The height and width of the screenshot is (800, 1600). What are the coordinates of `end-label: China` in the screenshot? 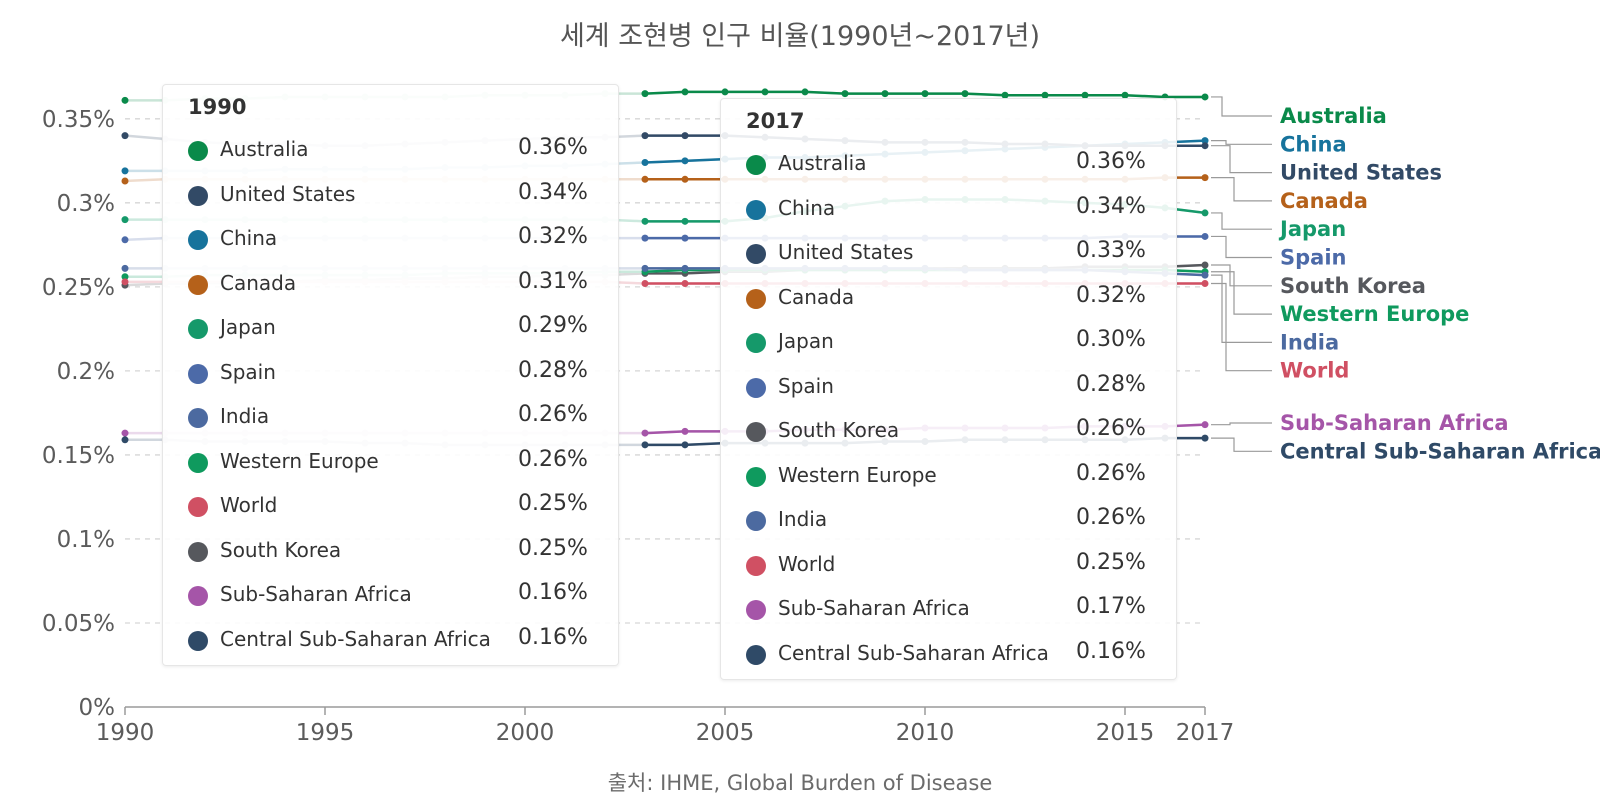 It's located at (1313, 144).